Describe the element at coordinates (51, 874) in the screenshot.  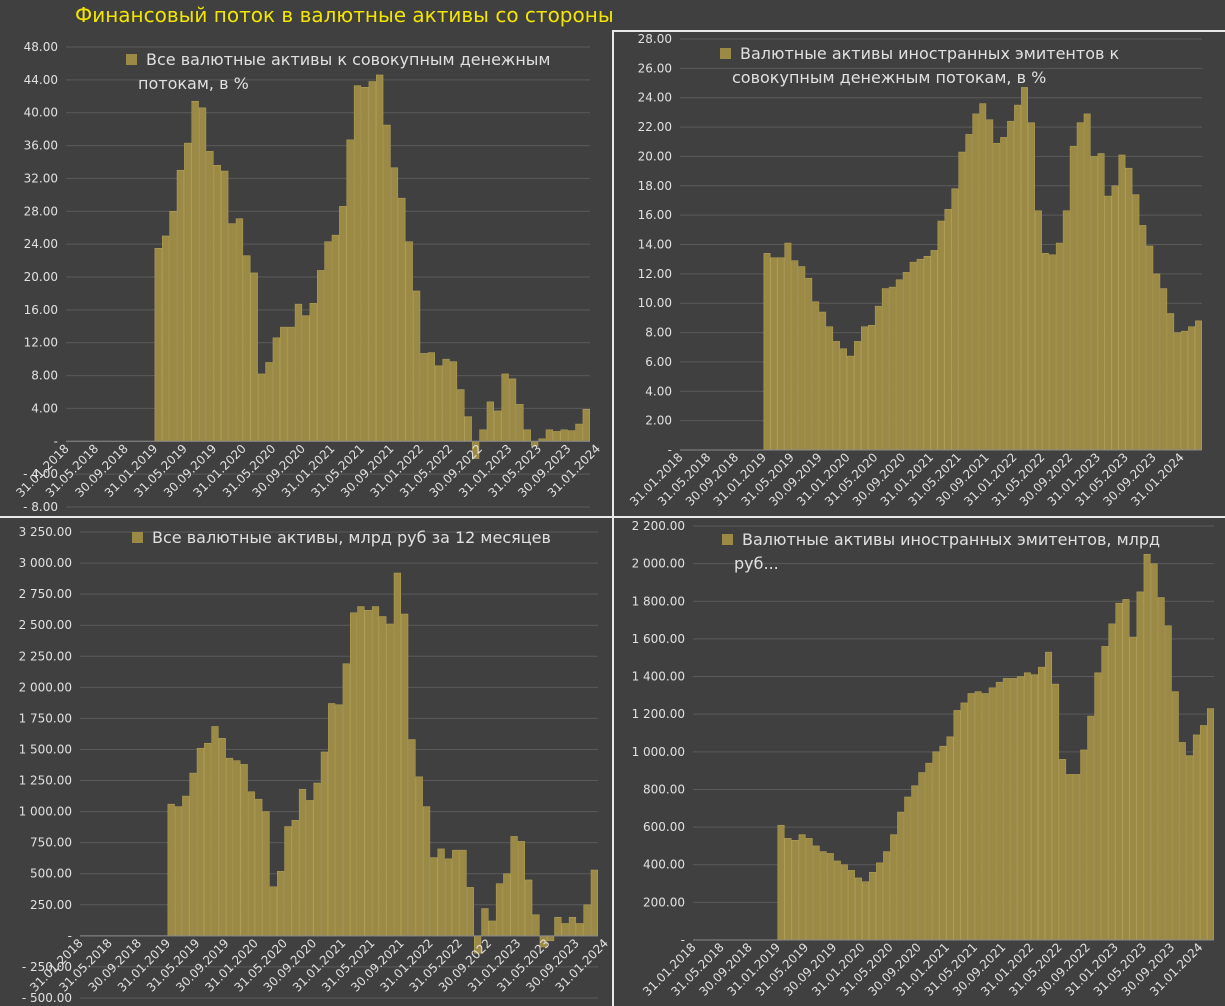
I see `y-tick-label: 500.00` at that location.